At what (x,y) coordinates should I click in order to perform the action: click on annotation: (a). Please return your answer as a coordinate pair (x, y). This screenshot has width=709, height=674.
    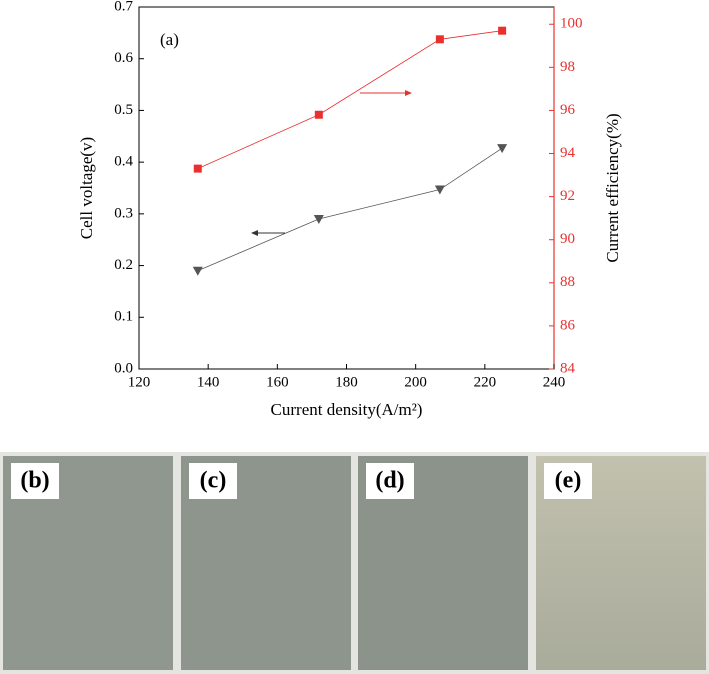
    Looking at the image, I should click on (169, 39).